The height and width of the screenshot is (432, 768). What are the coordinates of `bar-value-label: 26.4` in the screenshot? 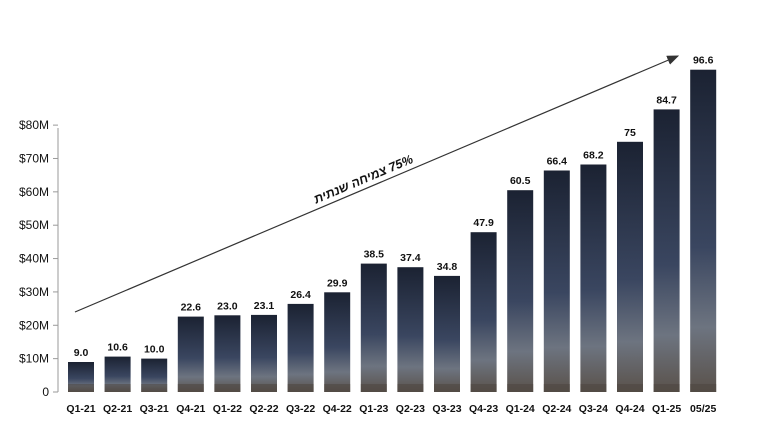 It's located at (300, 295).